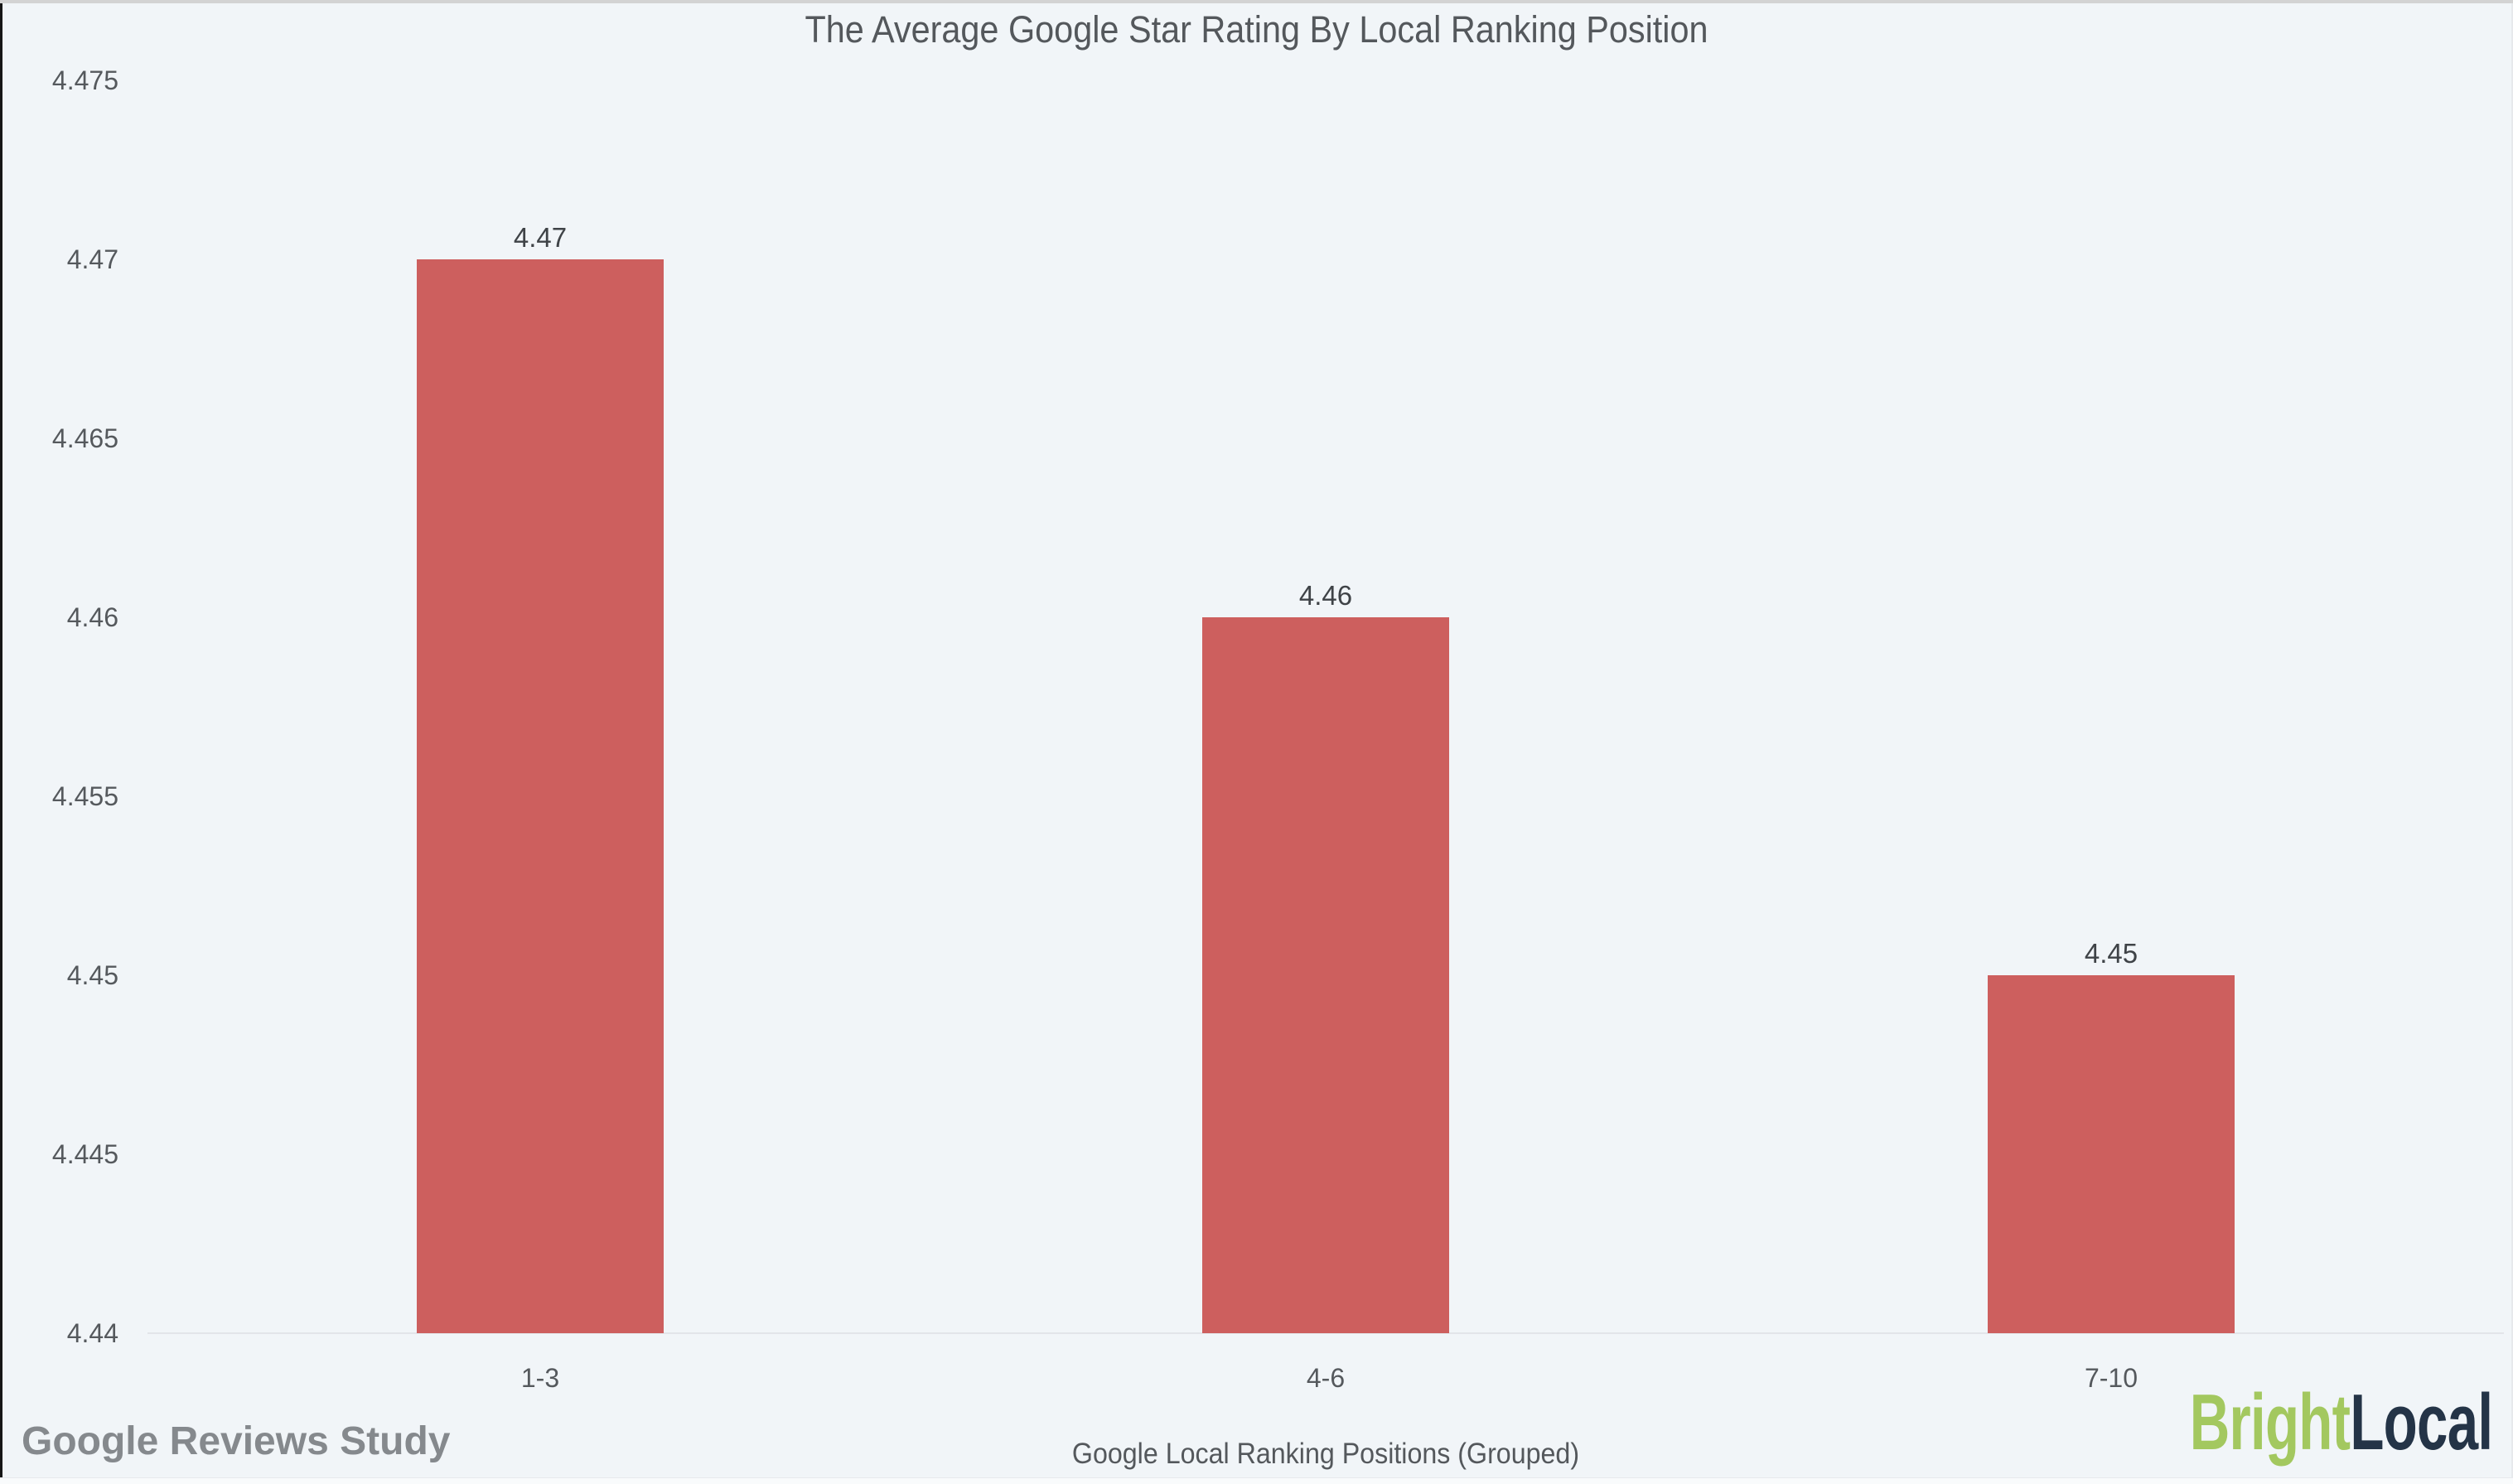 The width and height of the screenshot is (2513, 1484). I want to click on source-label: Google Reviews Study, so click(237, 1441).